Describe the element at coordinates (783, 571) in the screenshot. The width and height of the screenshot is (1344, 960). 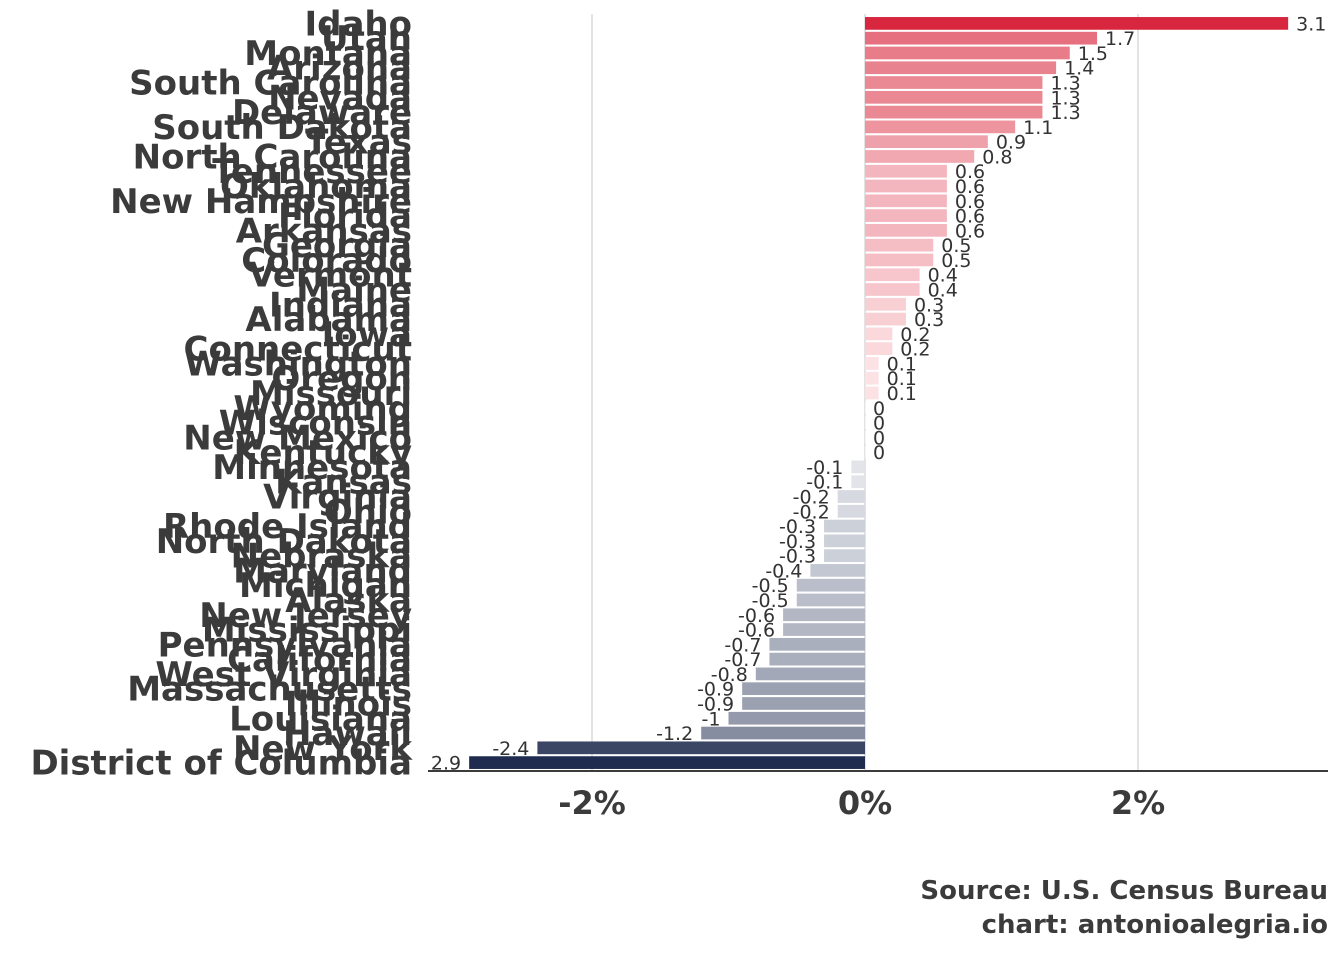
I see `value-label: -0.4` at that location.